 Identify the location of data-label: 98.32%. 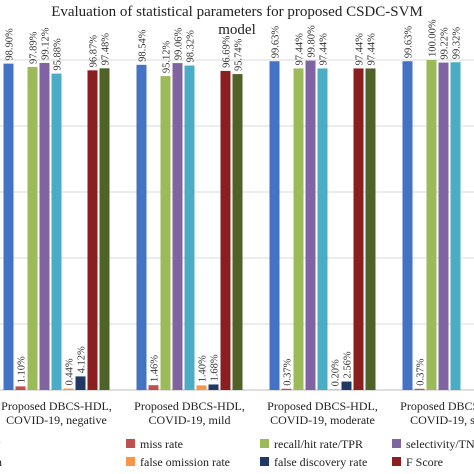
(191, 46).